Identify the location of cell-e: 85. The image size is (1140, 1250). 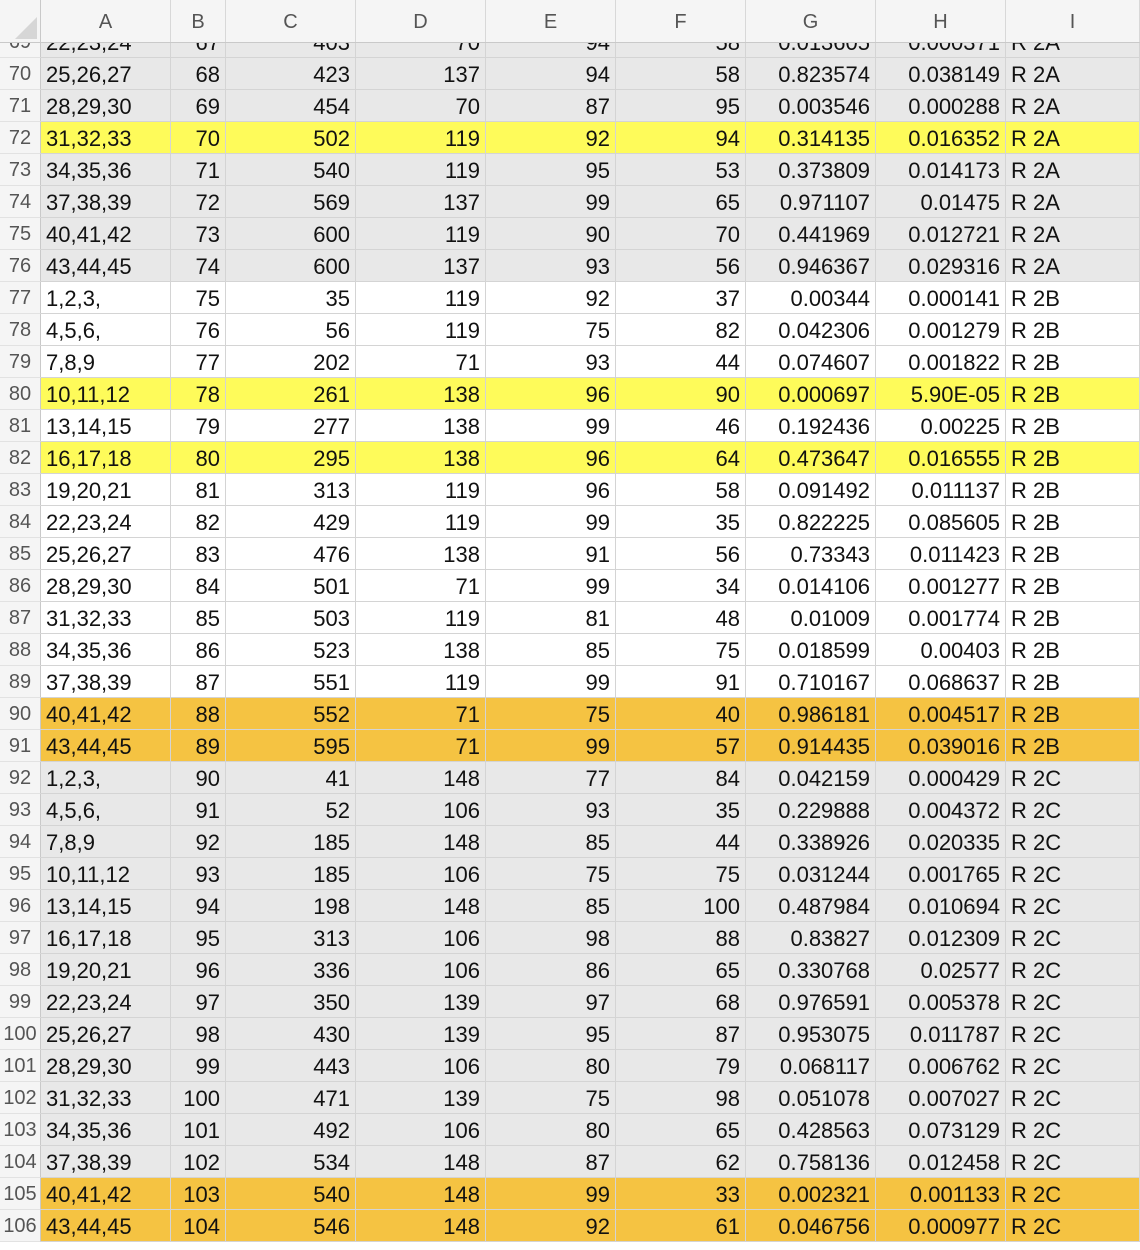
(551, 650).